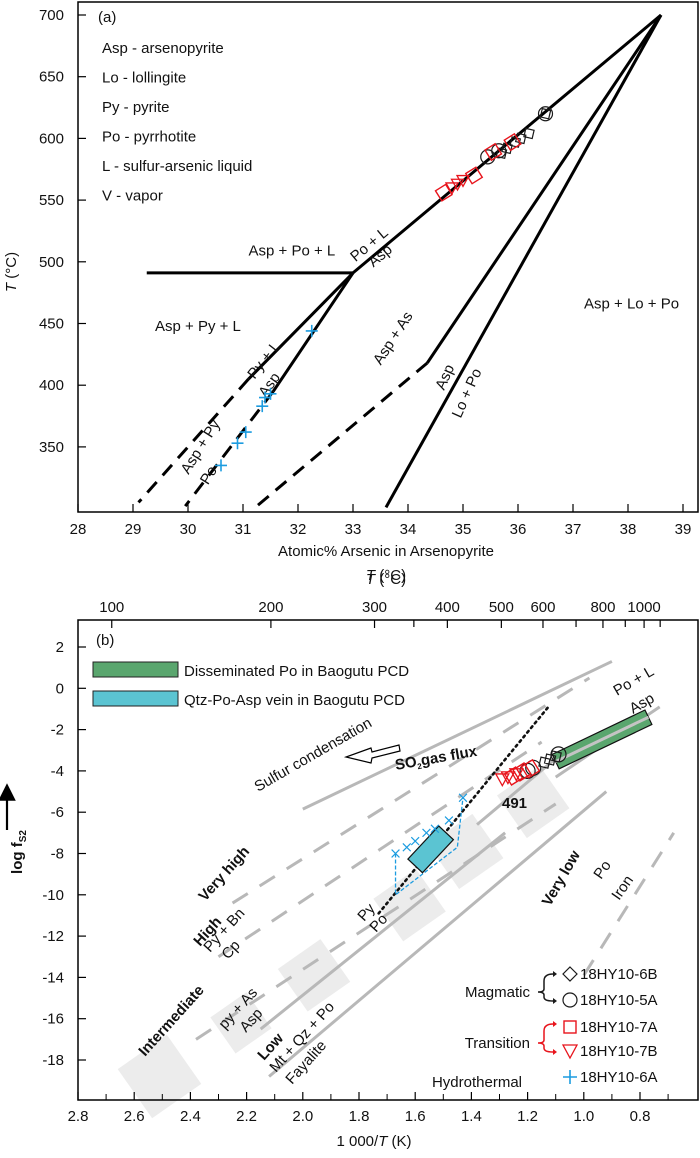 This screenshot has height=1158, width=700. What do you see at coordinates (200, 446) in the screenshot?
I see `curve-label: Asp + Py` at bounding box center [200, 446].